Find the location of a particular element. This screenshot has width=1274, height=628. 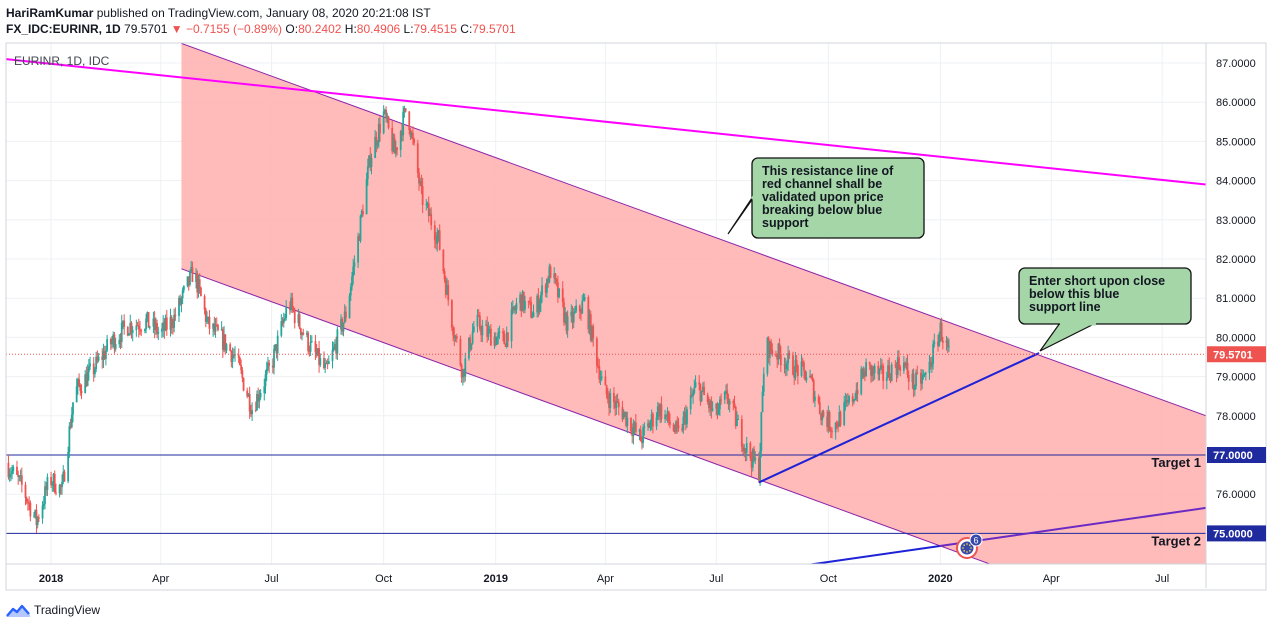

close-value: 79.5701 is located at coordinates (494, 29).